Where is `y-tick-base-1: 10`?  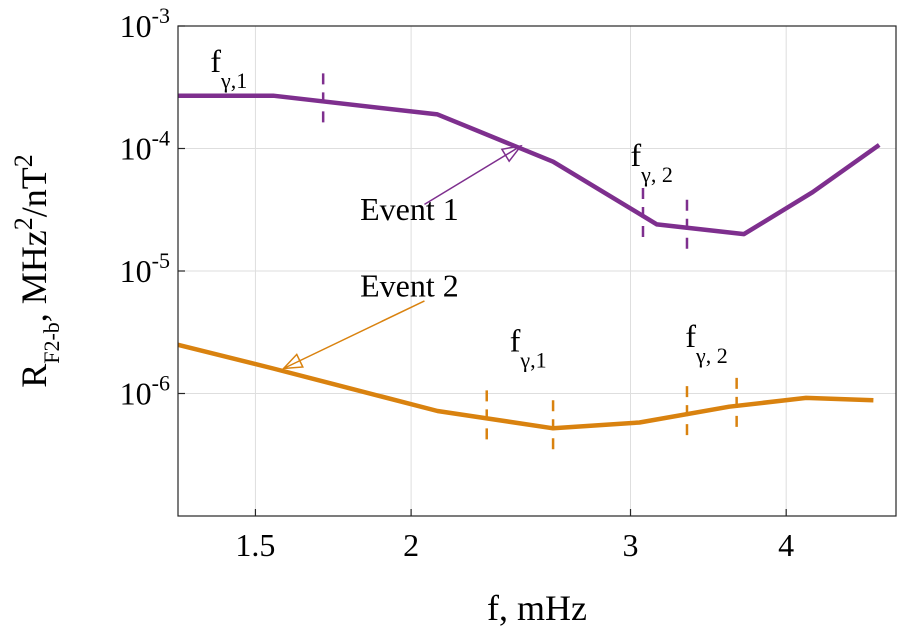
y-tick-base-1: 10 is located at coordinates (136, 271).